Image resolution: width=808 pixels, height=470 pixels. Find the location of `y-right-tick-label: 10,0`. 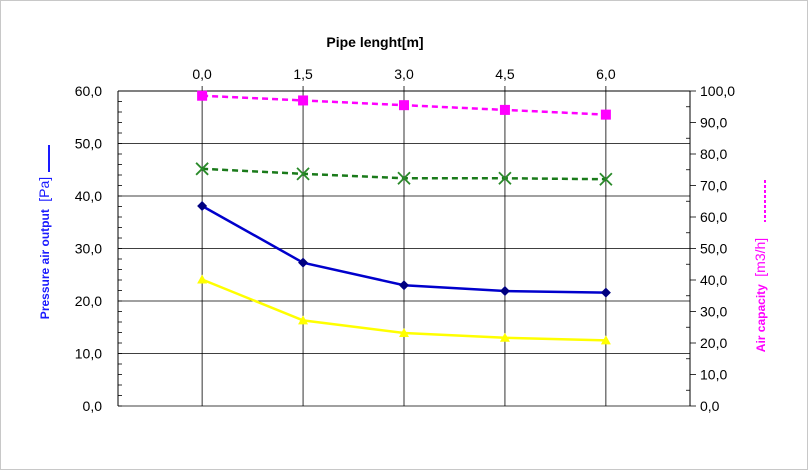

y-right-tick-label: 10,0 is located at coordinates (713, 375).